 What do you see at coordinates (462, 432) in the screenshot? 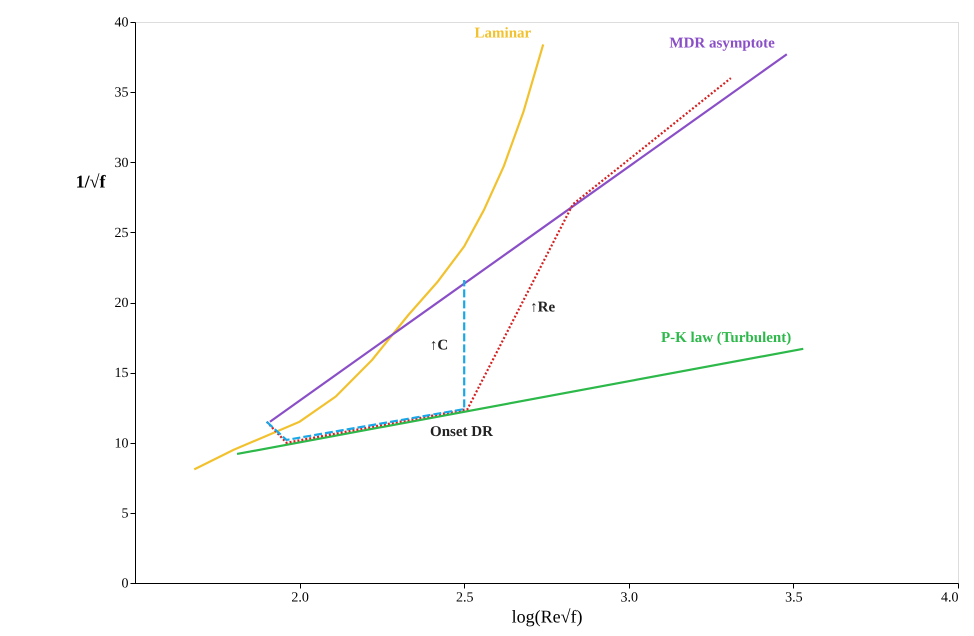
I see `annotation: Onset DR` at bounding box center [462, 432].